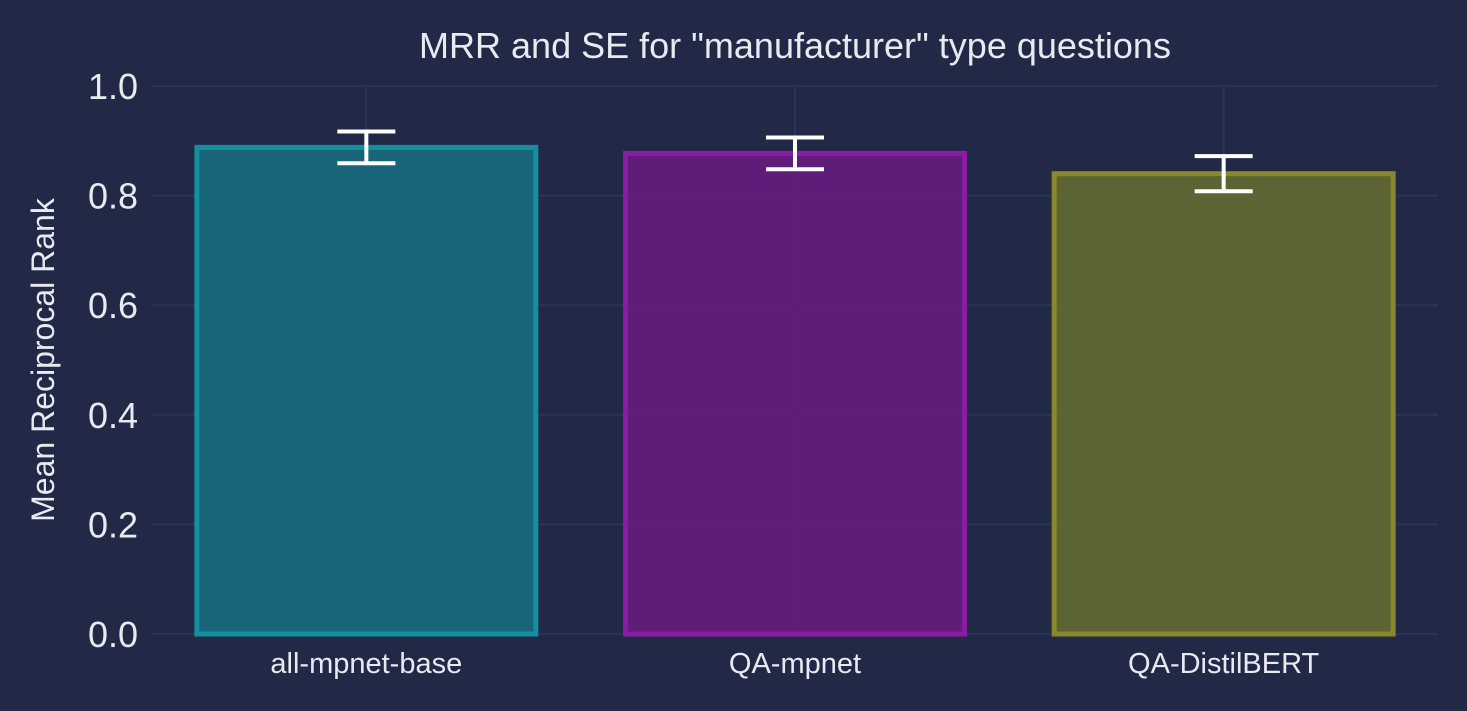 This screenshot has width=1467, height=711. Describe the element at coordinates (113, 360) in the screenshot. I see `y-axis-ticks: 0.0 0.2 0.4 0.6 0.8 1.0` at that location.